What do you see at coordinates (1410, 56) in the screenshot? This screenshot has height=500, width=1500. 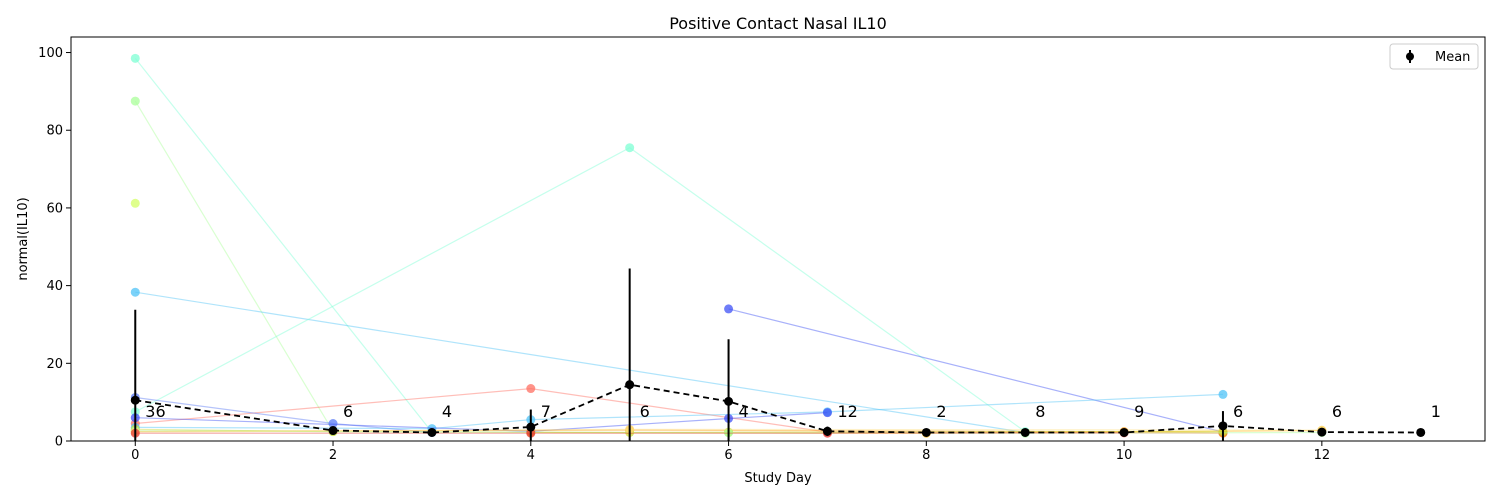 I see `legend-marker-icon` at bounding box center [1410, 56].